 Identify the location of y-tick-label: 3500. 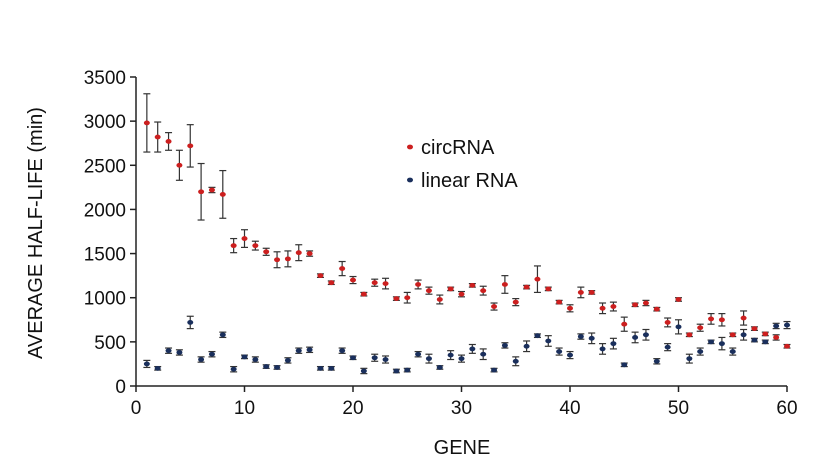
(105, 78).